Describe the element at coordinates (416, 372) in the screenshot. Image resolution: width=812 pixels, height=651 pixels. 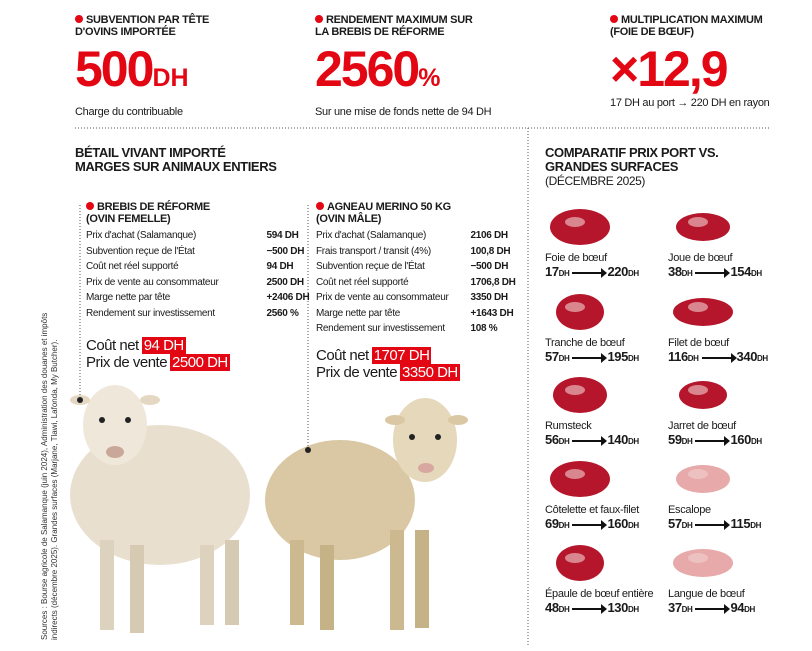
I see `sale-price: Prix de vente 3350 DH` at that location.